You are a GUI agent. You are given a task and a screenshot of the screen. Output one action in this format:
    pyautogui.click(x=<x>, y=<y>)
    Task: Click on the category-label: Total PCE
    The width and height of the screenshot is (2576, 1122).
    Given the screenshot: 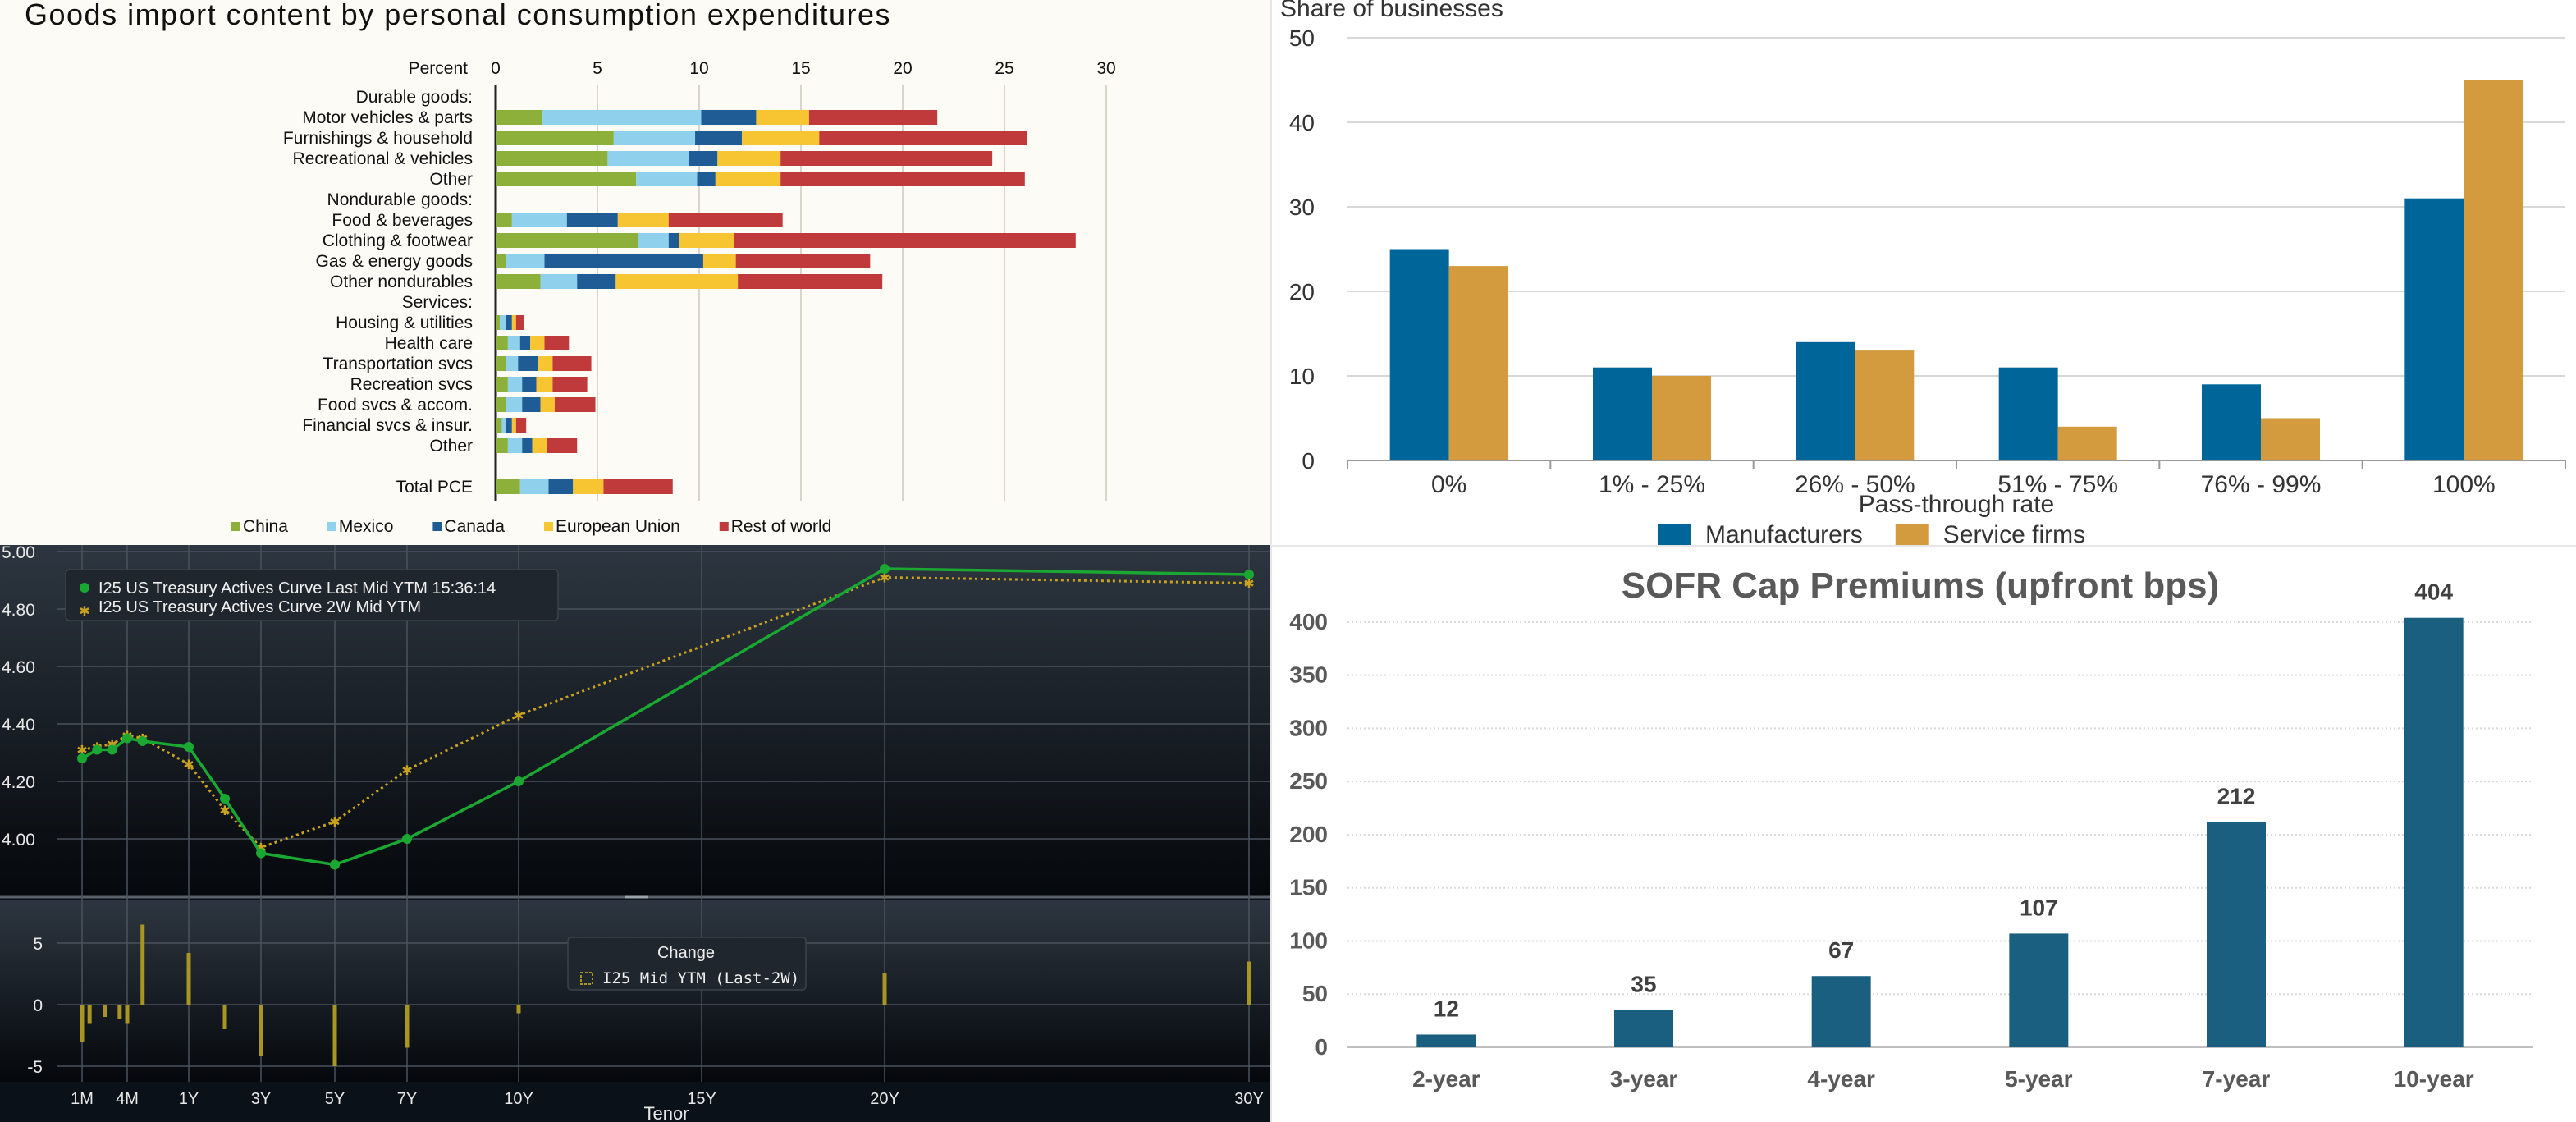 What is the action you would take?
    pyautogui.click(x=434, y=487)
    